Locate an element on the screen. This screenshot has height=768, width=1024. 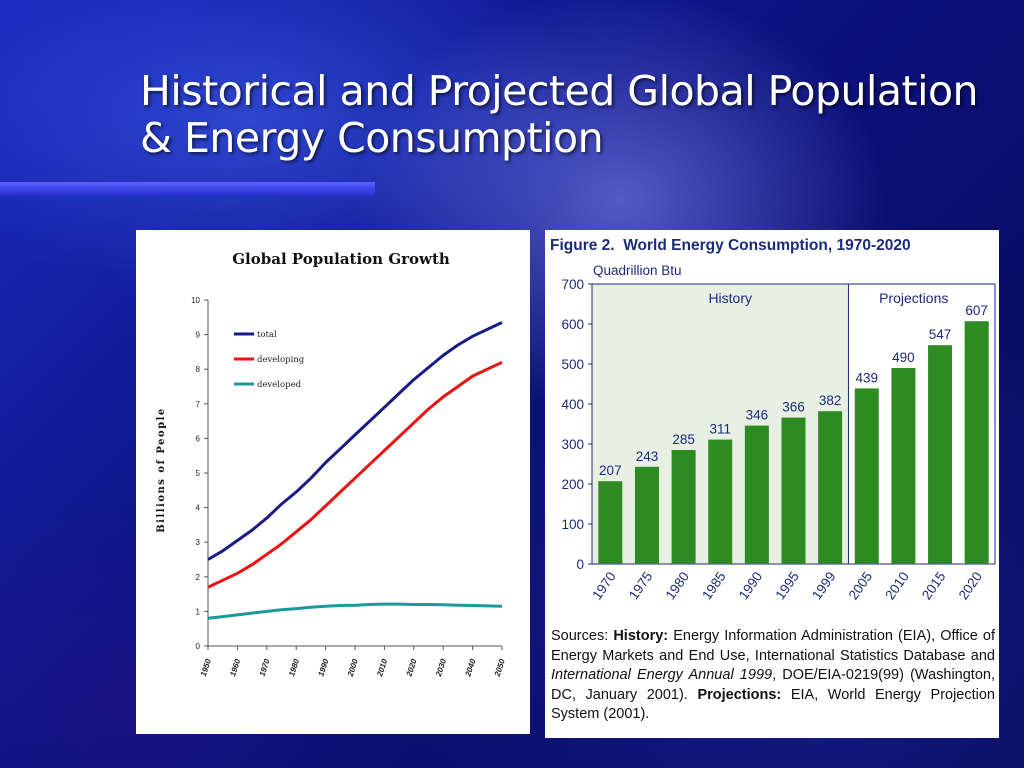
population-x-tick-label: 2030 is located at coordinates (441, 667).